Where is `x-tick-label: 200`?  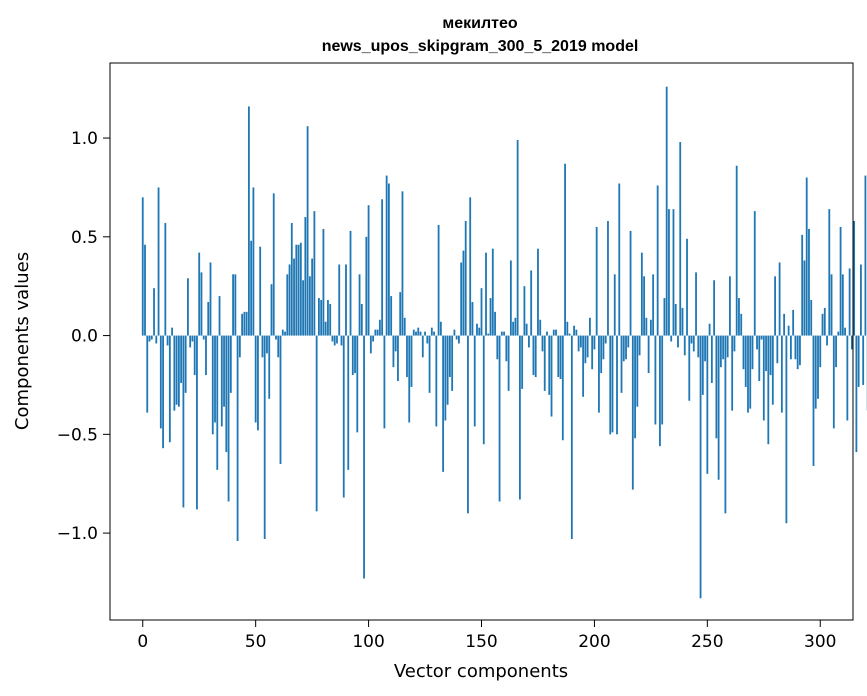
x-tick-label: 200 is located at coordinates (594, 642).